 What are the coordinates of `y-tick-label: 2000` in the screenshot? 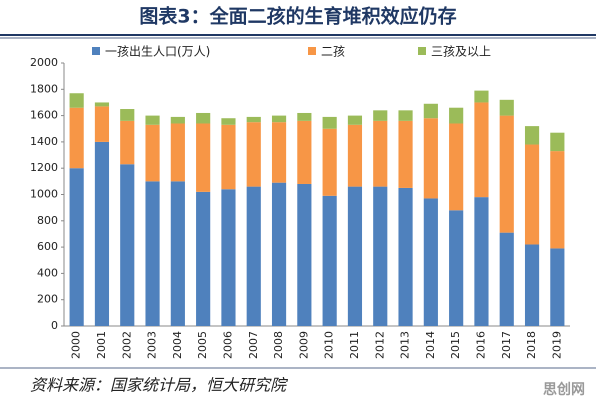 It's located at (44, 62).